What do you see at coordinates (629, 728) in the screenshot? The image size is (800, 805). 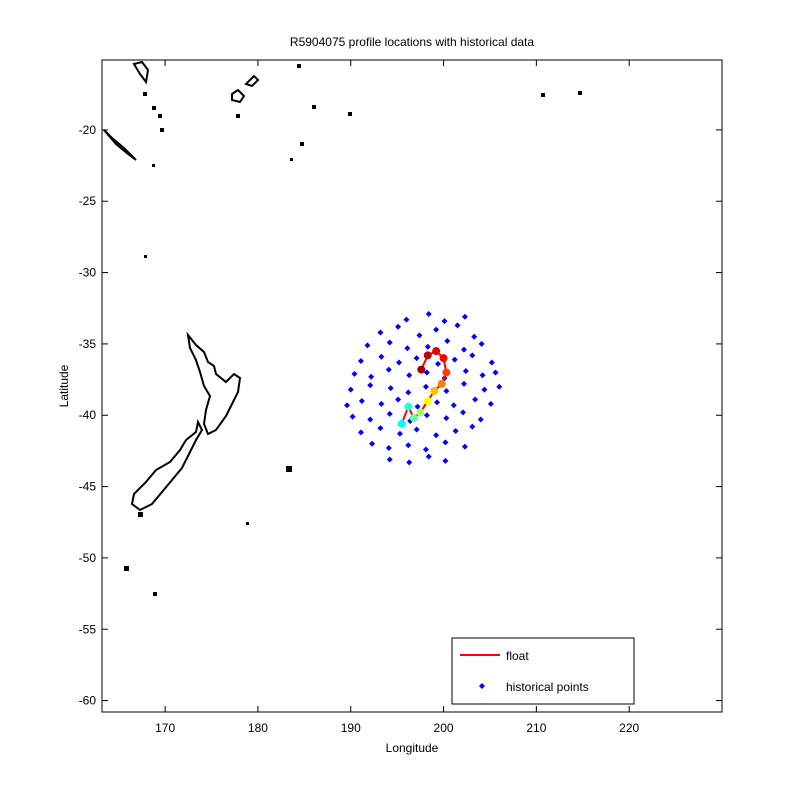 I see `x-tick-label: 220` at bounding box center [629, 728].